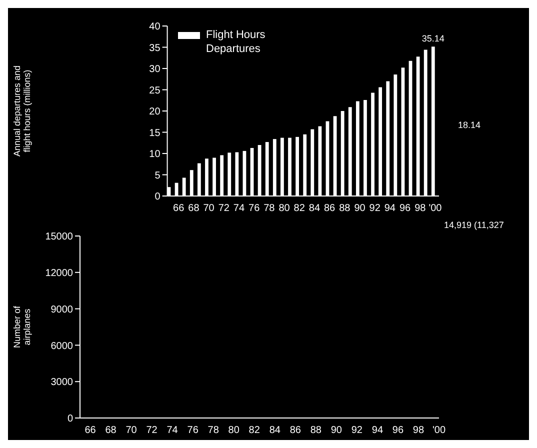 Image resolution: width=537 pixels, height=448 pixels. Describe the element at coordinates (433, 39) in the screenshot. I see `data-label: 35.14` at that location.